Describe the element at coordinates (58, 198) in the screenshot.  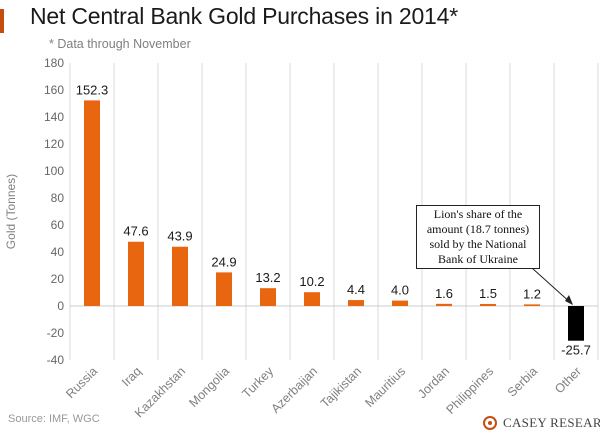
I see `y-tick-label: 80` at that location.